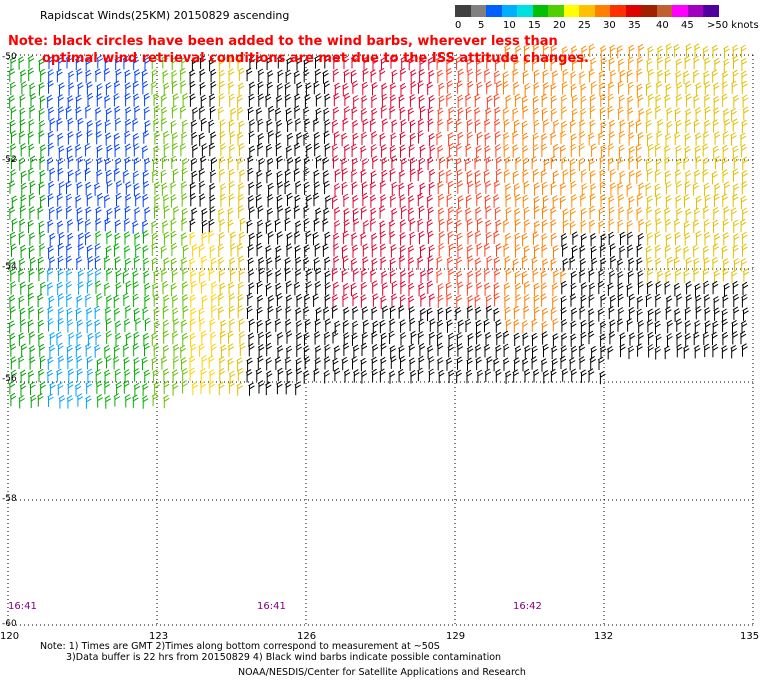  I want to click on lon-label-126: 126, so click(307, 636).